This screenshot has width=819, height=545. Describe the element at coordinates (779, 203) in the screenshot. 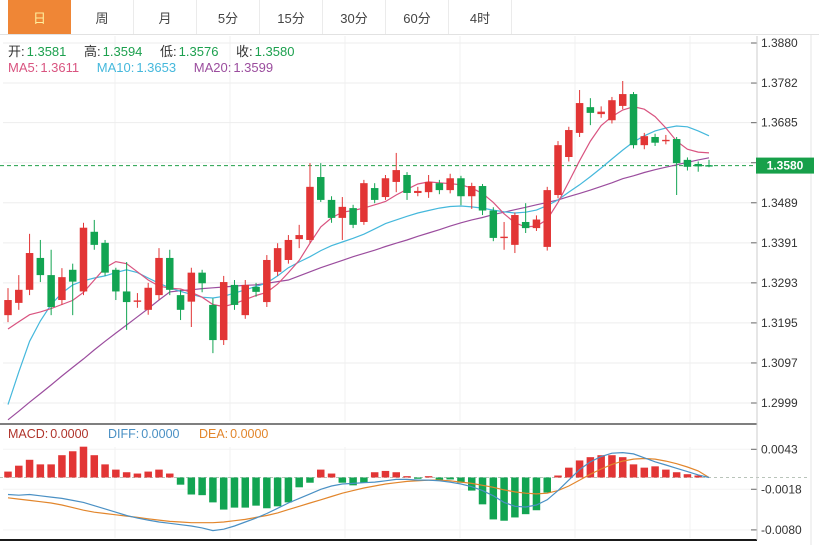

I see `price-axis-label: 1.3489` at that location.